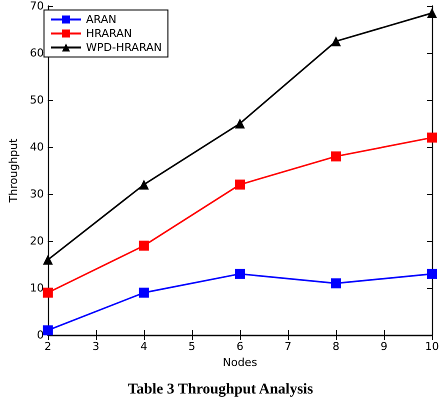 Image resolution: width=442 pixels, height=408 pixels. I want to click on y-tick-label: 10, so click(37, 288).